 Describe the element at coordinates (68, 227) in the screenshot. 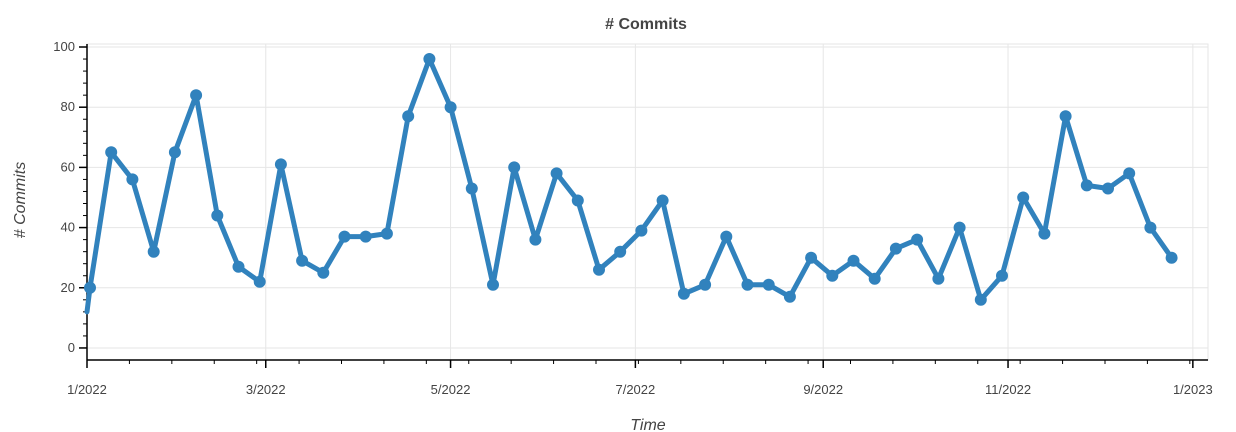

I see `y-tick-label: 40` at that location.